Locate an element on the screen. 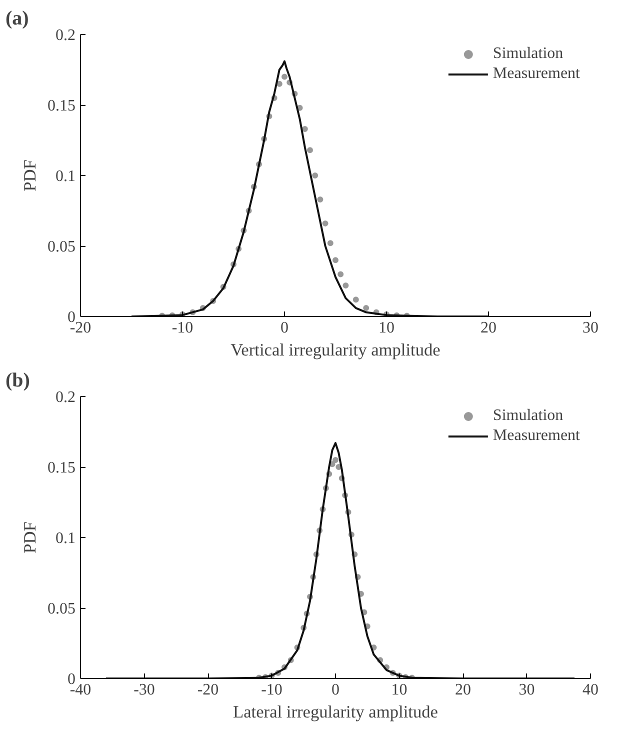  chart-title: (a) is located at coordinates (17, 19).